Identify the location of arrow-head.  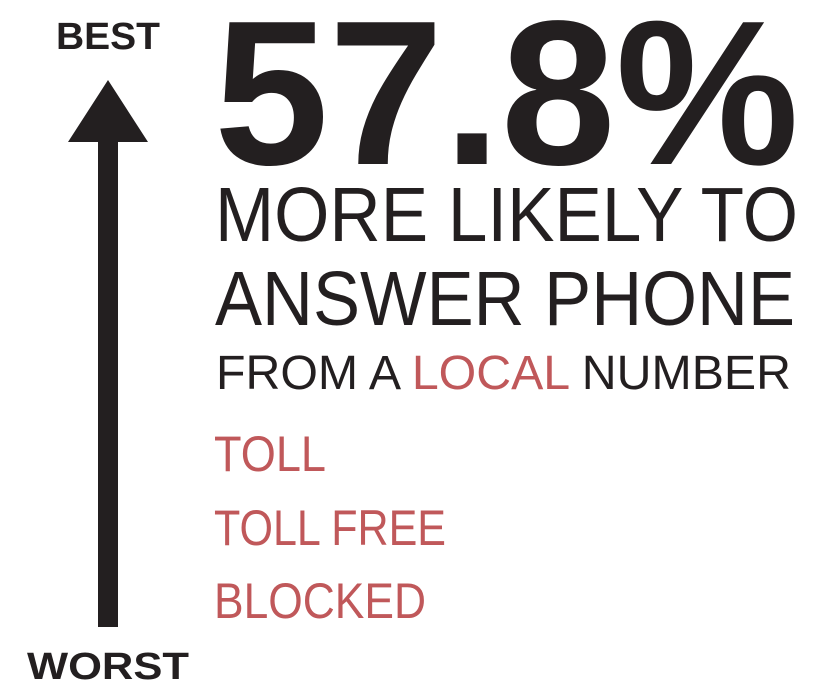
(108, 111).